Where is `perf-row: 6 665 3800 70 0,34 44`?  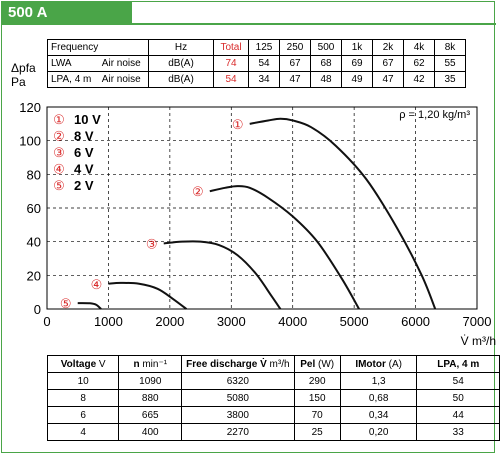
perf-row: 6 665 3800 70 0,34 44 is located at coordinates (273, 415).